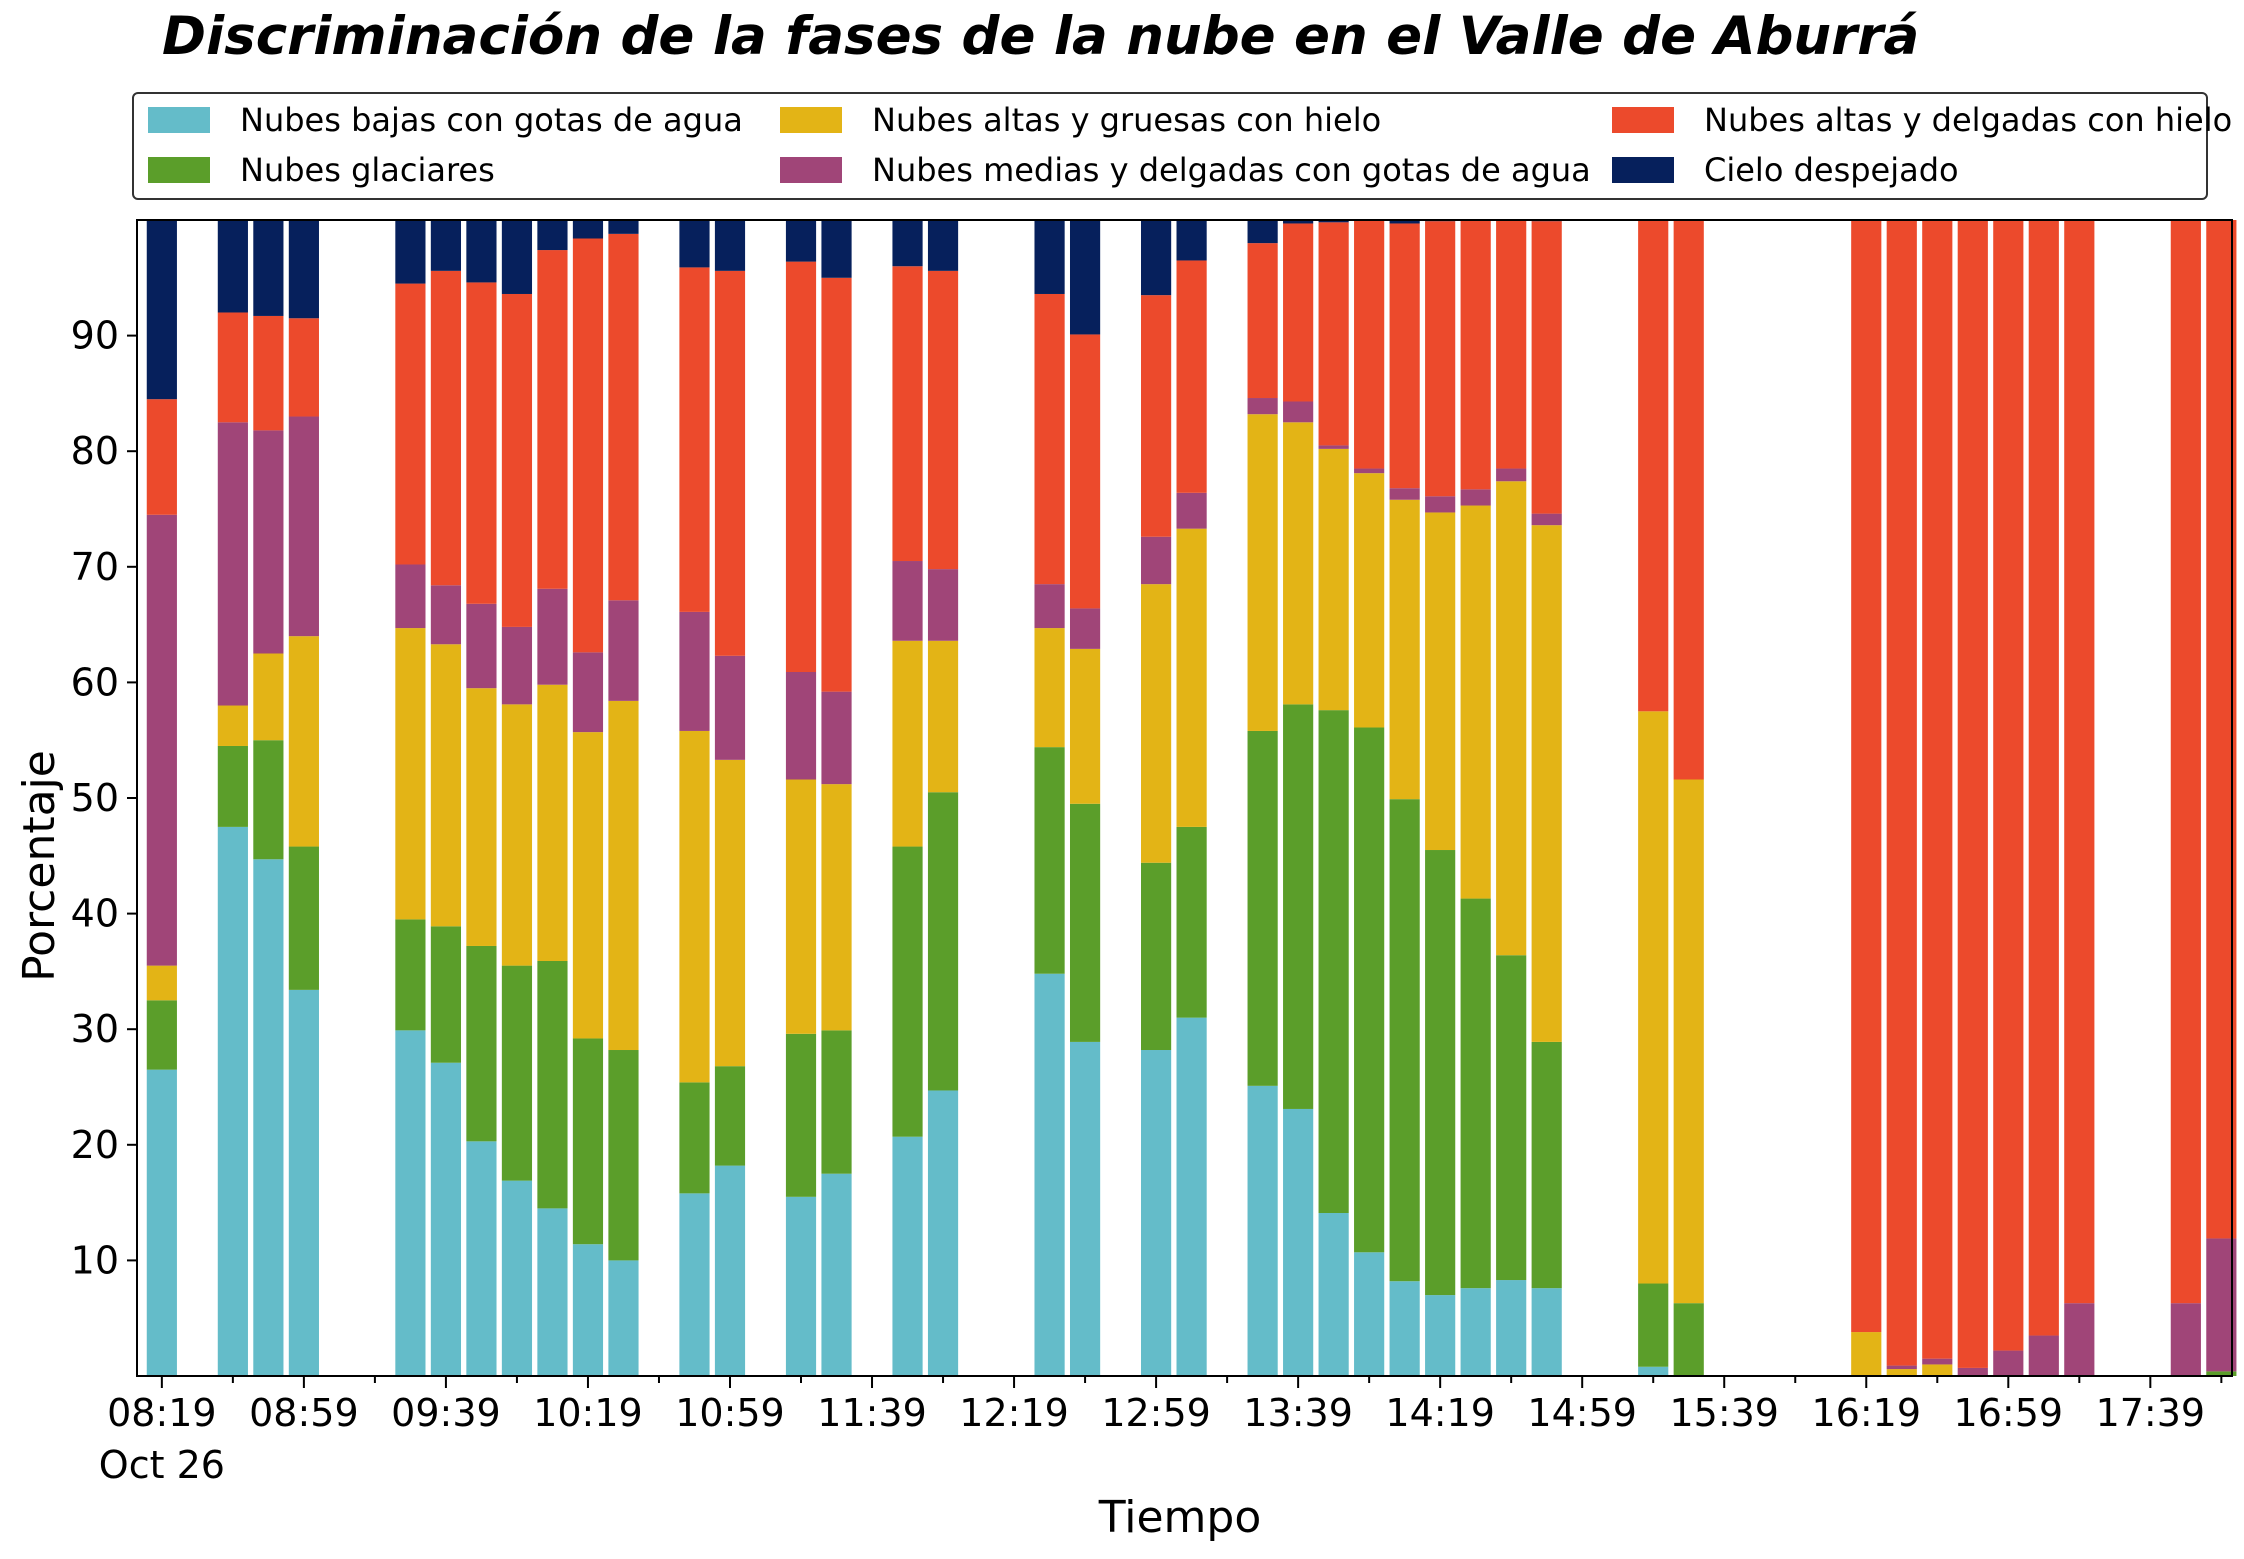  Describe the element at coordinates (232, 786) in the screenshot. I see `bar-segment-0839-s1` at that location.